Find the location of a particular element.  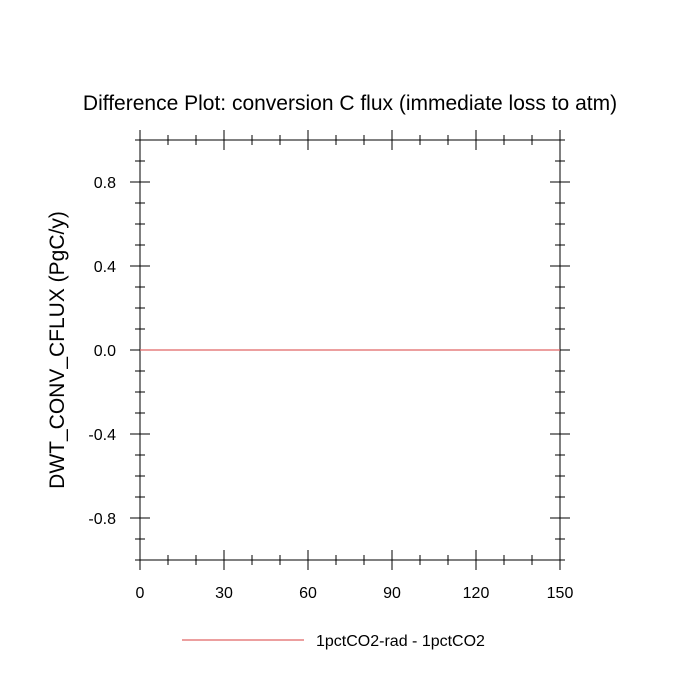

x-tick-label: 120 is located at coordinates (476, 593).